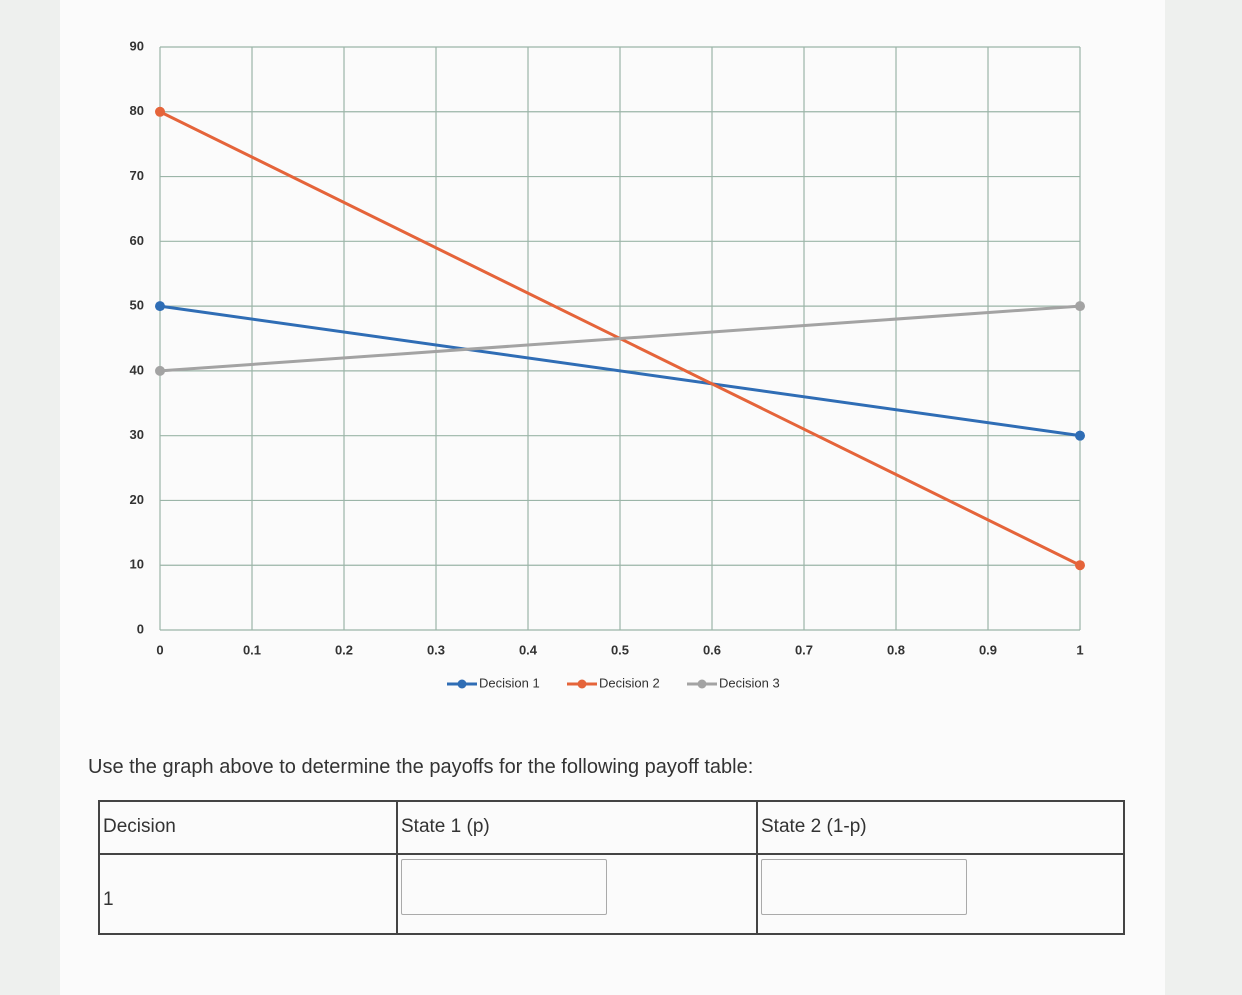  I want to click on payoff-table: Decision State 1 (p) State 2 (1-p) 1, so click(611, 867).